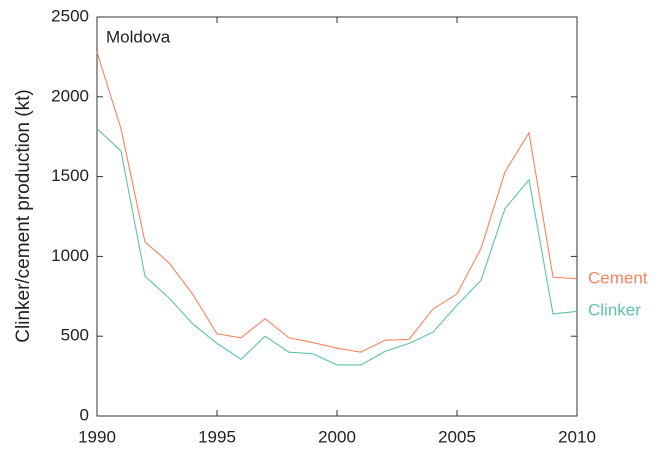 The image size is (670, 456). I want to click on legend-label: Clinker, so click(614, 309).